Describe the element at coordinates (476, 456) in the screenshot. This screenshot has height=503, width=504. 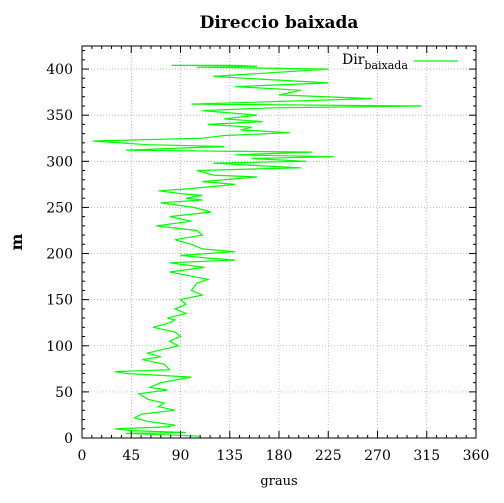
I see `x-tick-label: 360` at that location.